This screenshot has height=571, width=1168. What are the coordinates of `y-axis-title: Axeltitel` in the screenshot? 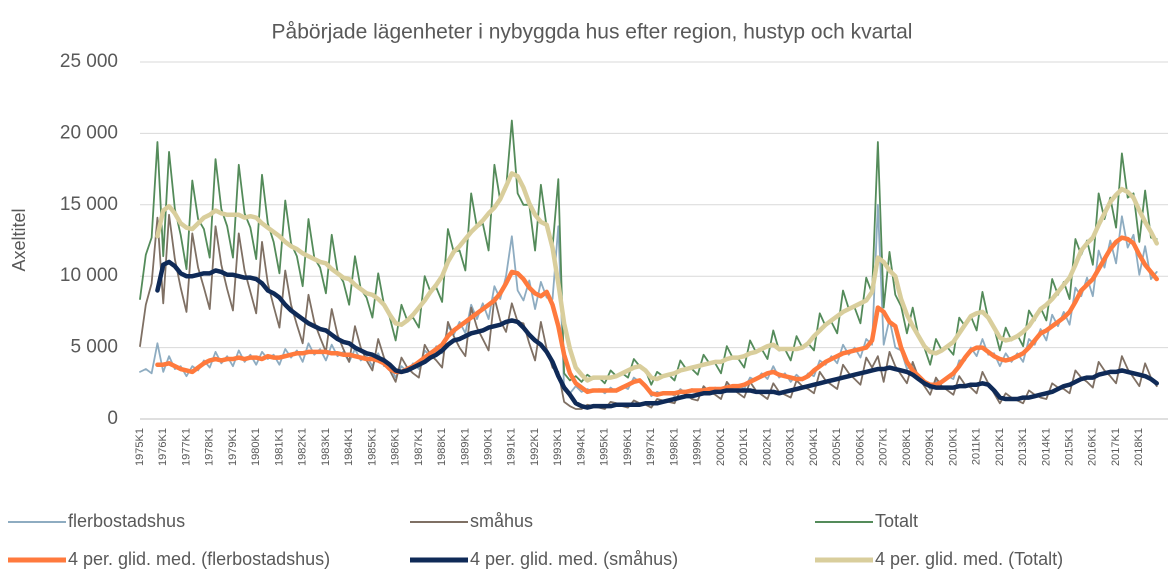 It's located at (19, 239).